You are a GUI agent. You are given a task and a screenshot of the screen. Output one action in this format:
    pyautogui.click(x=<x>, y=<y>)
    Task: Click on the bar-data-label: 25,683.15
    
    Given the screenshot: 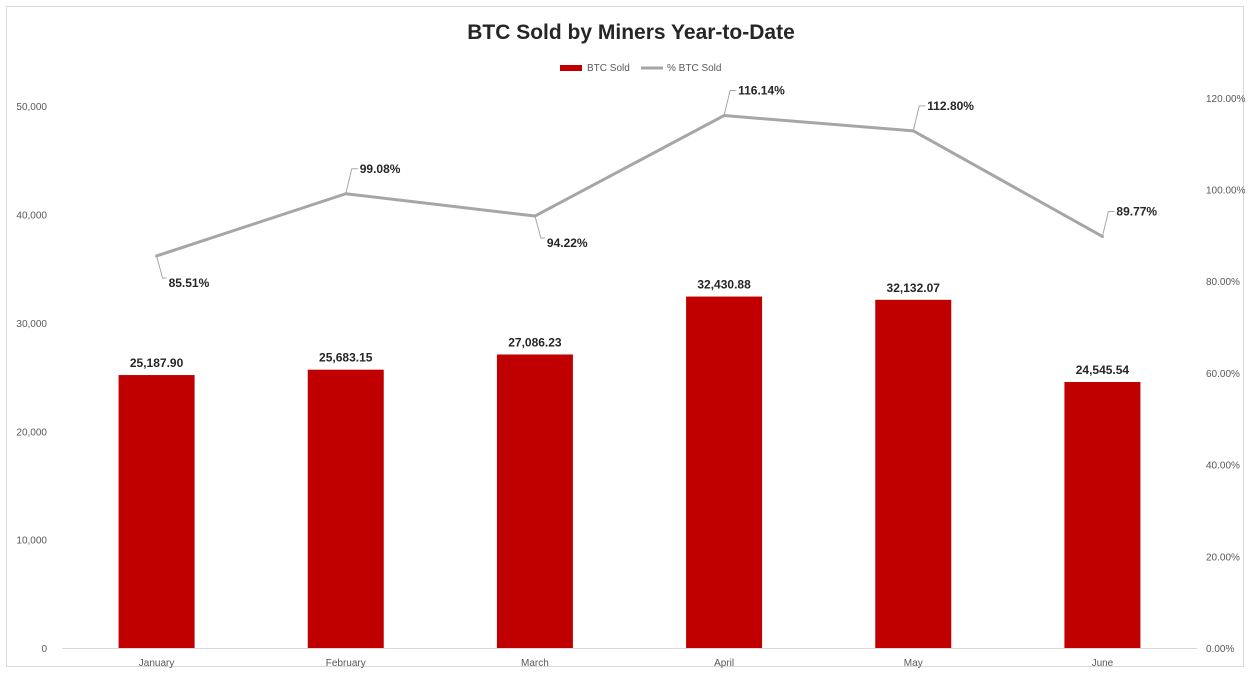 What is the action you would take?
    pyautogui.click(x=346, y=358)
    